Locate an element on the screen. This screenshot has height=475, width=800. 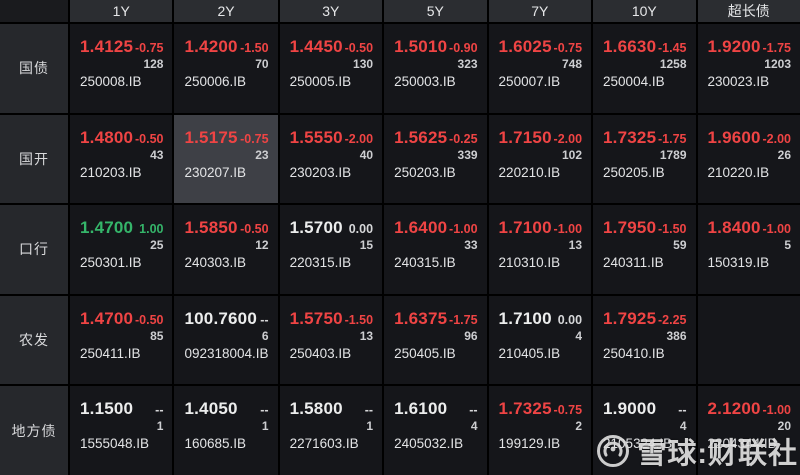
quote-code: 160685.IB is located at coordinates (215, 444).